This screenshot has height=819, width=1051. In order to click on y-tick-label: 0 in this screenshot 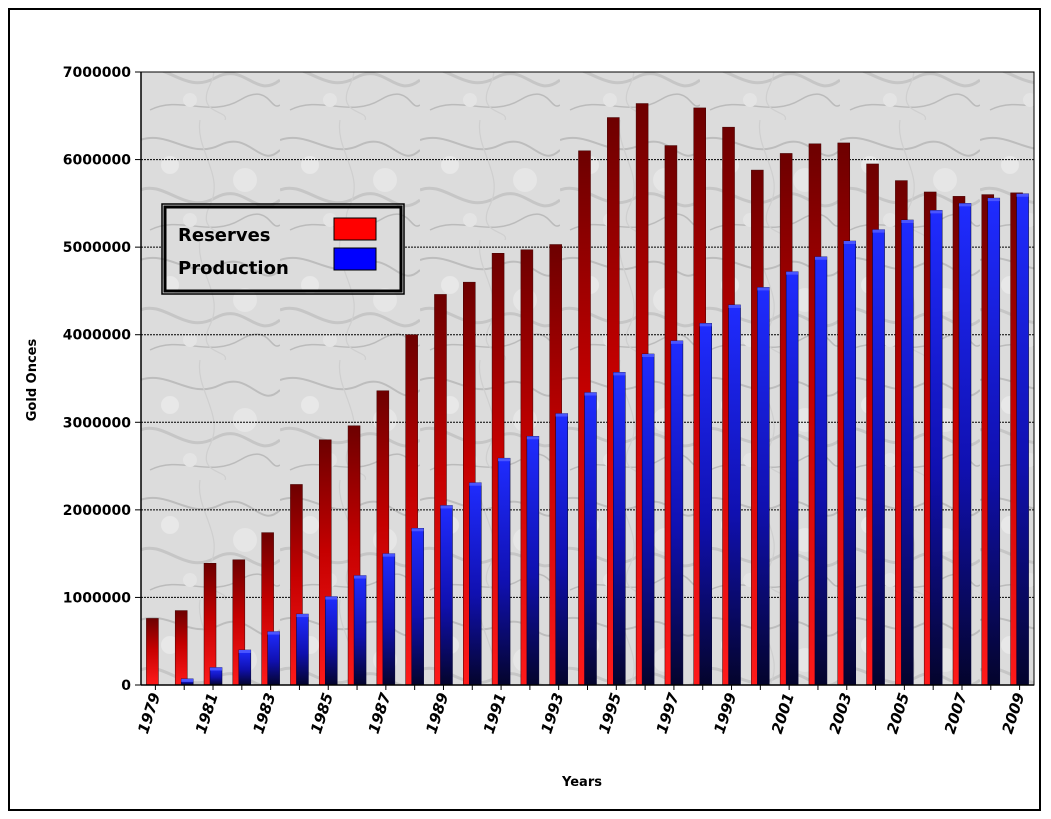, I will do `click(126, 686)`.